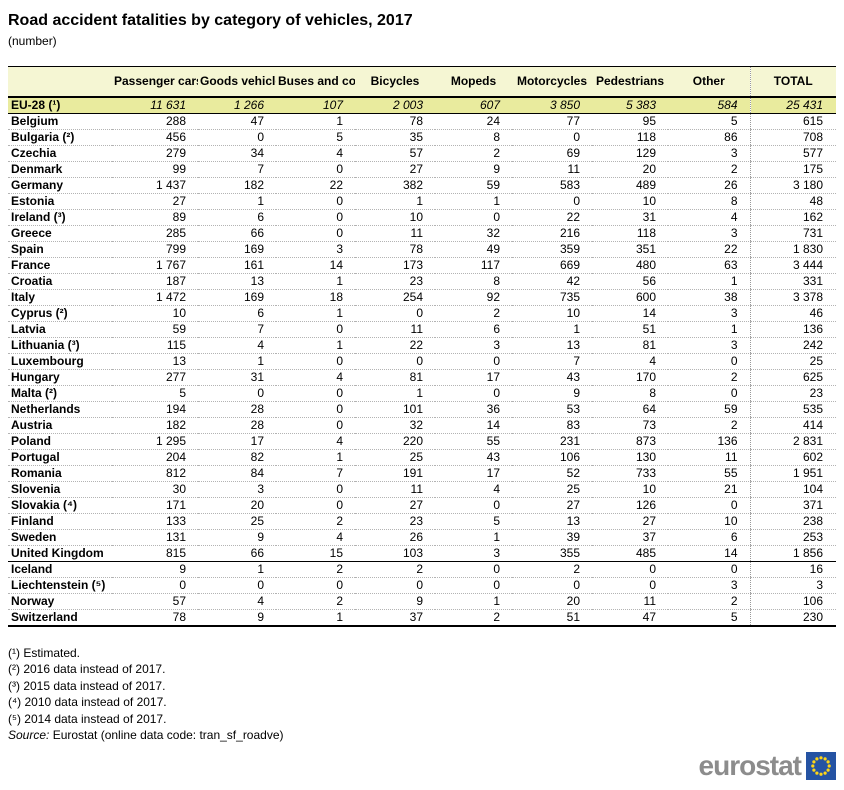 This screenshot has height=790, width=844. What do you see at coordinates (60, 425) in the screenshot?
I see `country-cell: Austria` at bounding box center [60, 425].